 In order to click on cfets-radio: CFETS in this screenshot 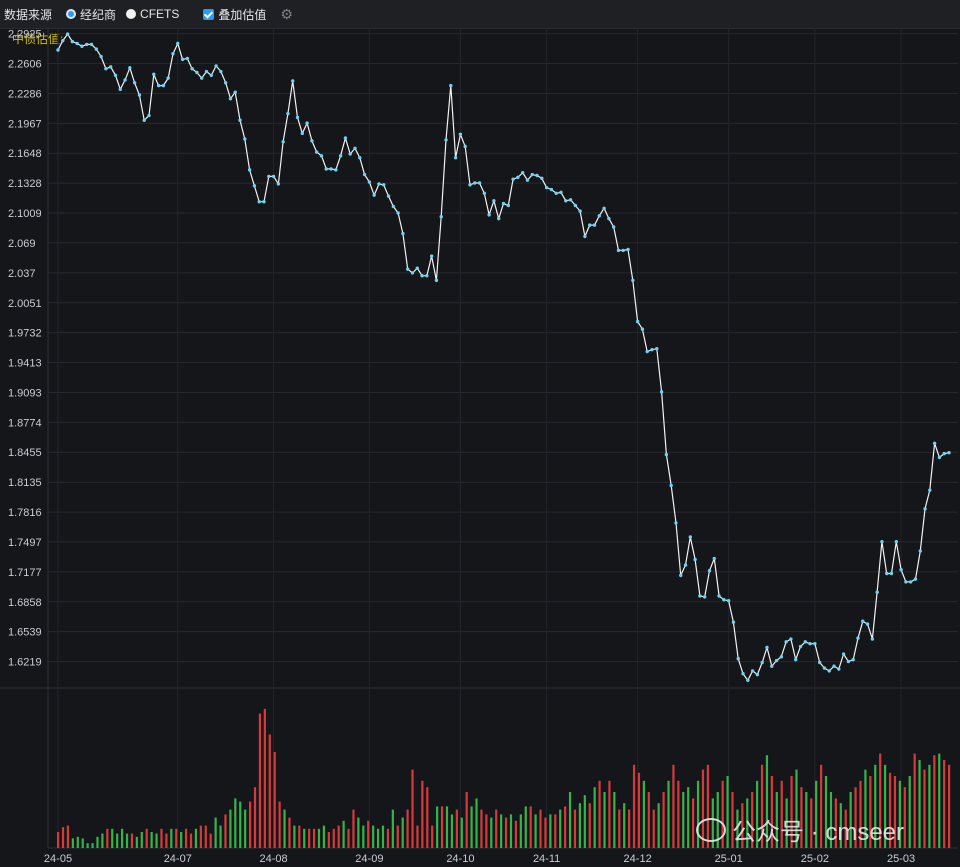, I will do `click(152, 14)`.